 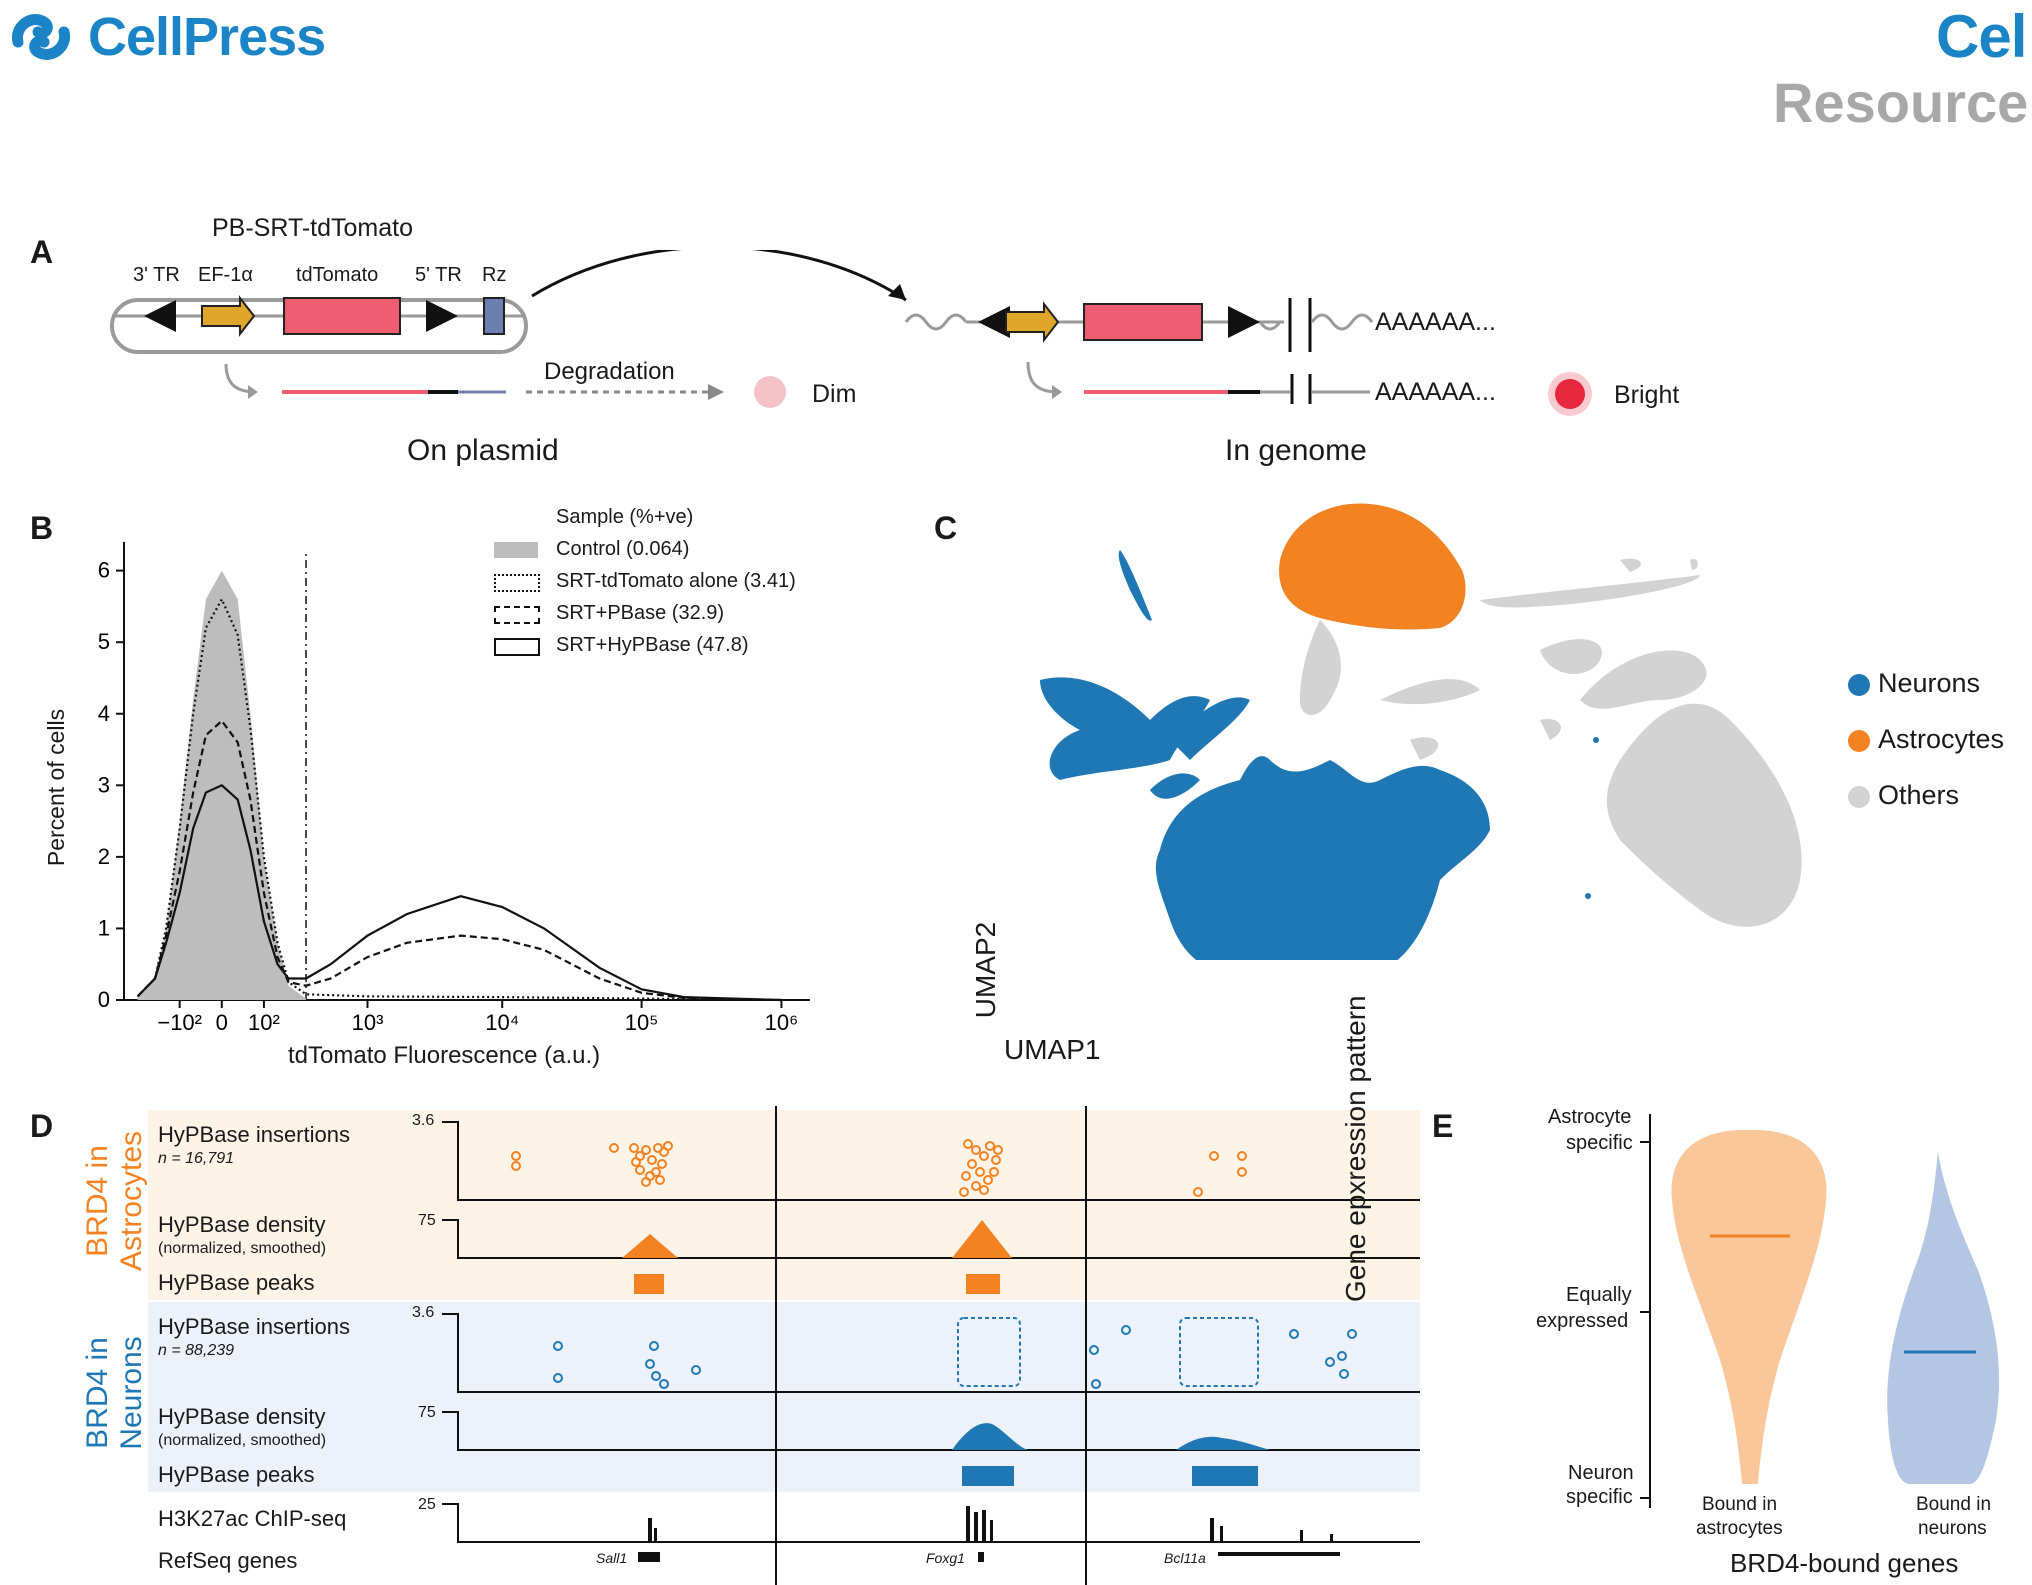 I want to click on scale-chip: 25, so click(x=427, y=1504).